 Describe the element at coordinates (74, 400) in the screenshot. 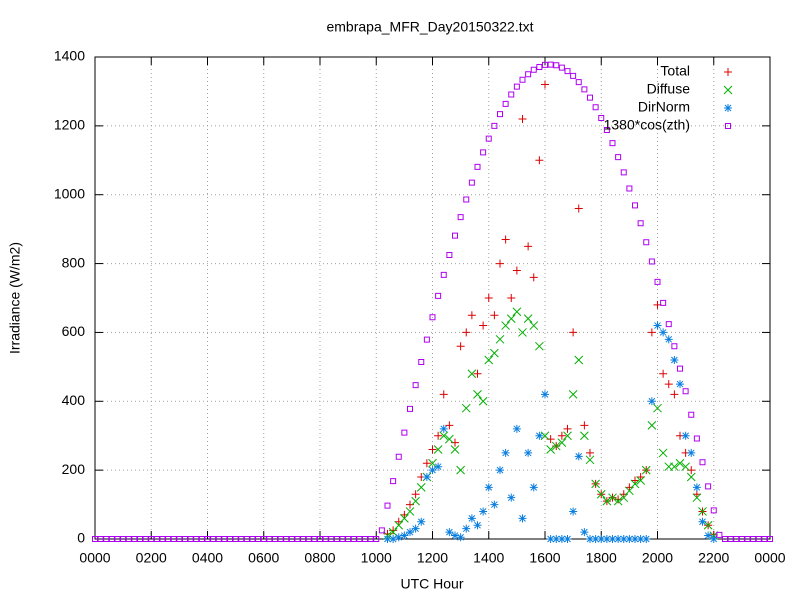

I see `y-tick-label: 400` at that location.